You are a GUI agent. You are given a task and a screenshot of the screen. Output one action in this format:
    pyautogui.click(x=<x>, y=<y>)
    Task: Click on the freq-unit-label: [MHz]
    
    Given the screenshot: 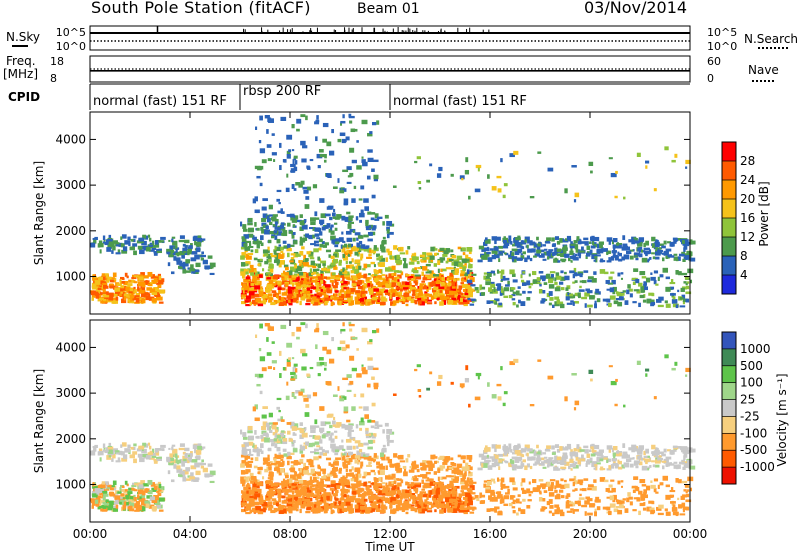 What is the action you would take?
    pyautogui.click(x=21, y=74)
    